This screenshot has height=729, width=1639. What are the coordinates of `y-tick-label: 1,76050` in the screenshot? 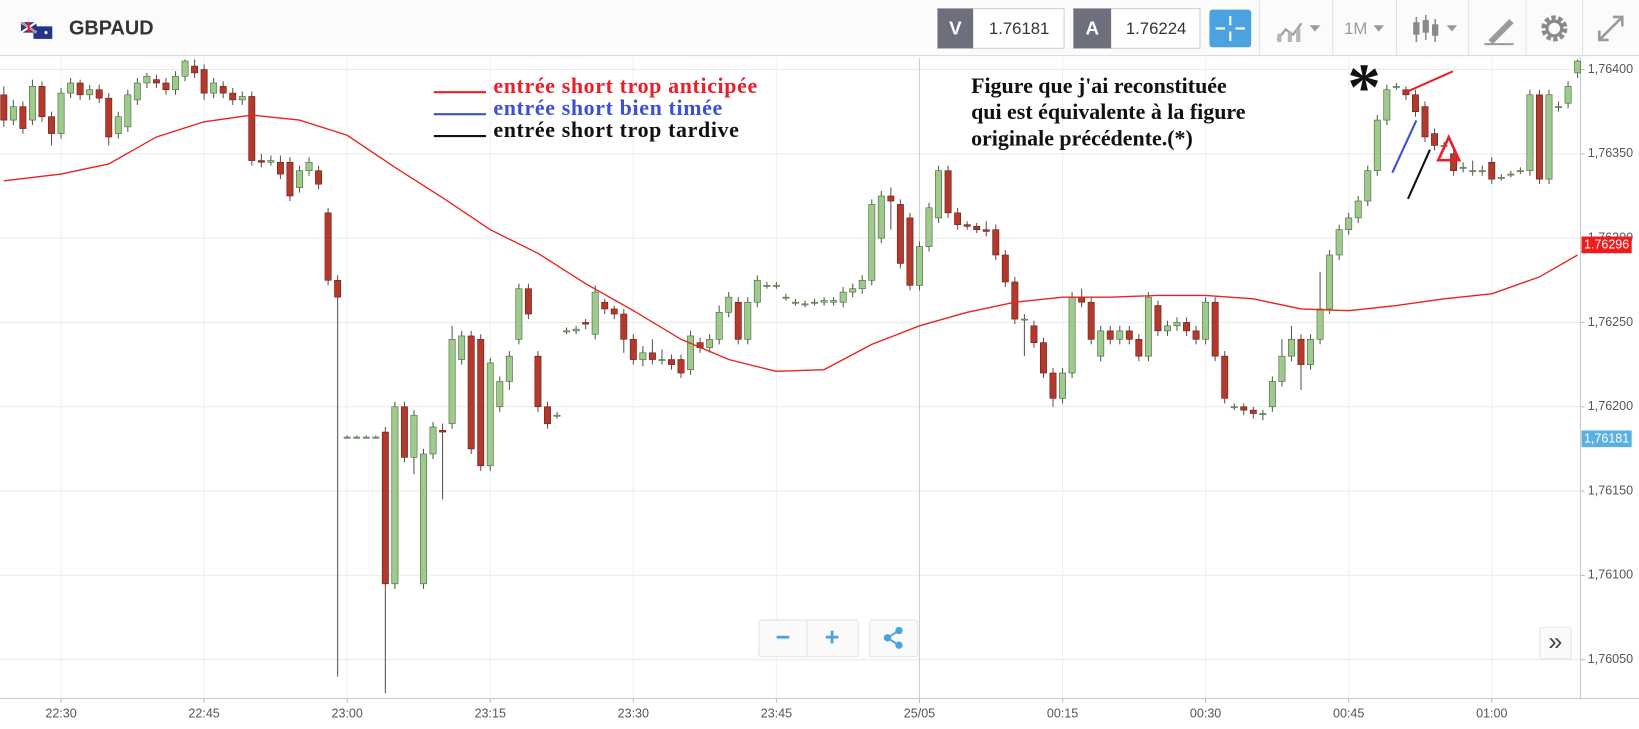 It's located at (1610, 659).